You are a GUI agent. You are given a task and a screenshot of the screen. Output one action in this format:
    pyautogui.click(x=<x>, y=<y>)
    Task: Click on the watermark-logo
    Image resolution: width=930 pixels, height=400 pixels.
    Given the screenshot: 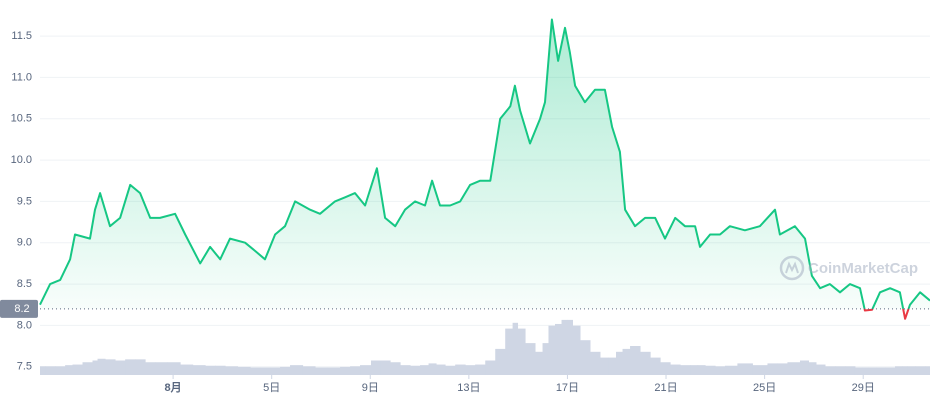 What is the action you would take?
    pyautogui.click(x=792, y=268)
    